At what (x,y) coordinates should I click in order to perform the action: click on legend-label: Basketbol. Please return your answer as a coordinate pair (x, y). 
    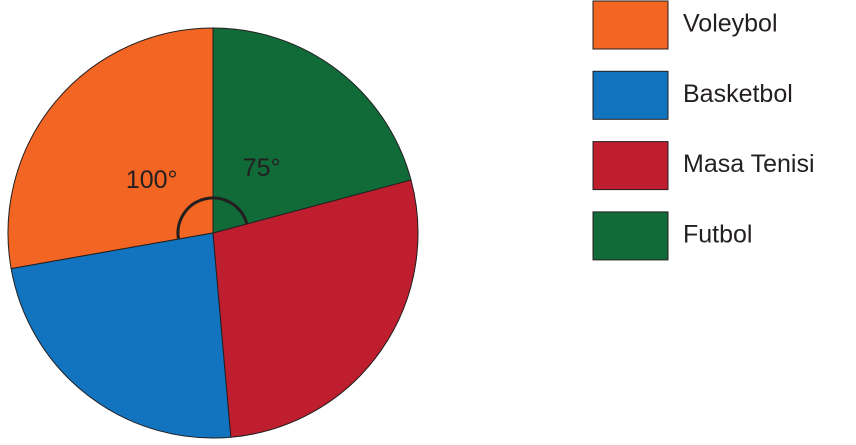
    Looking at the image, I should click on (738, 94).